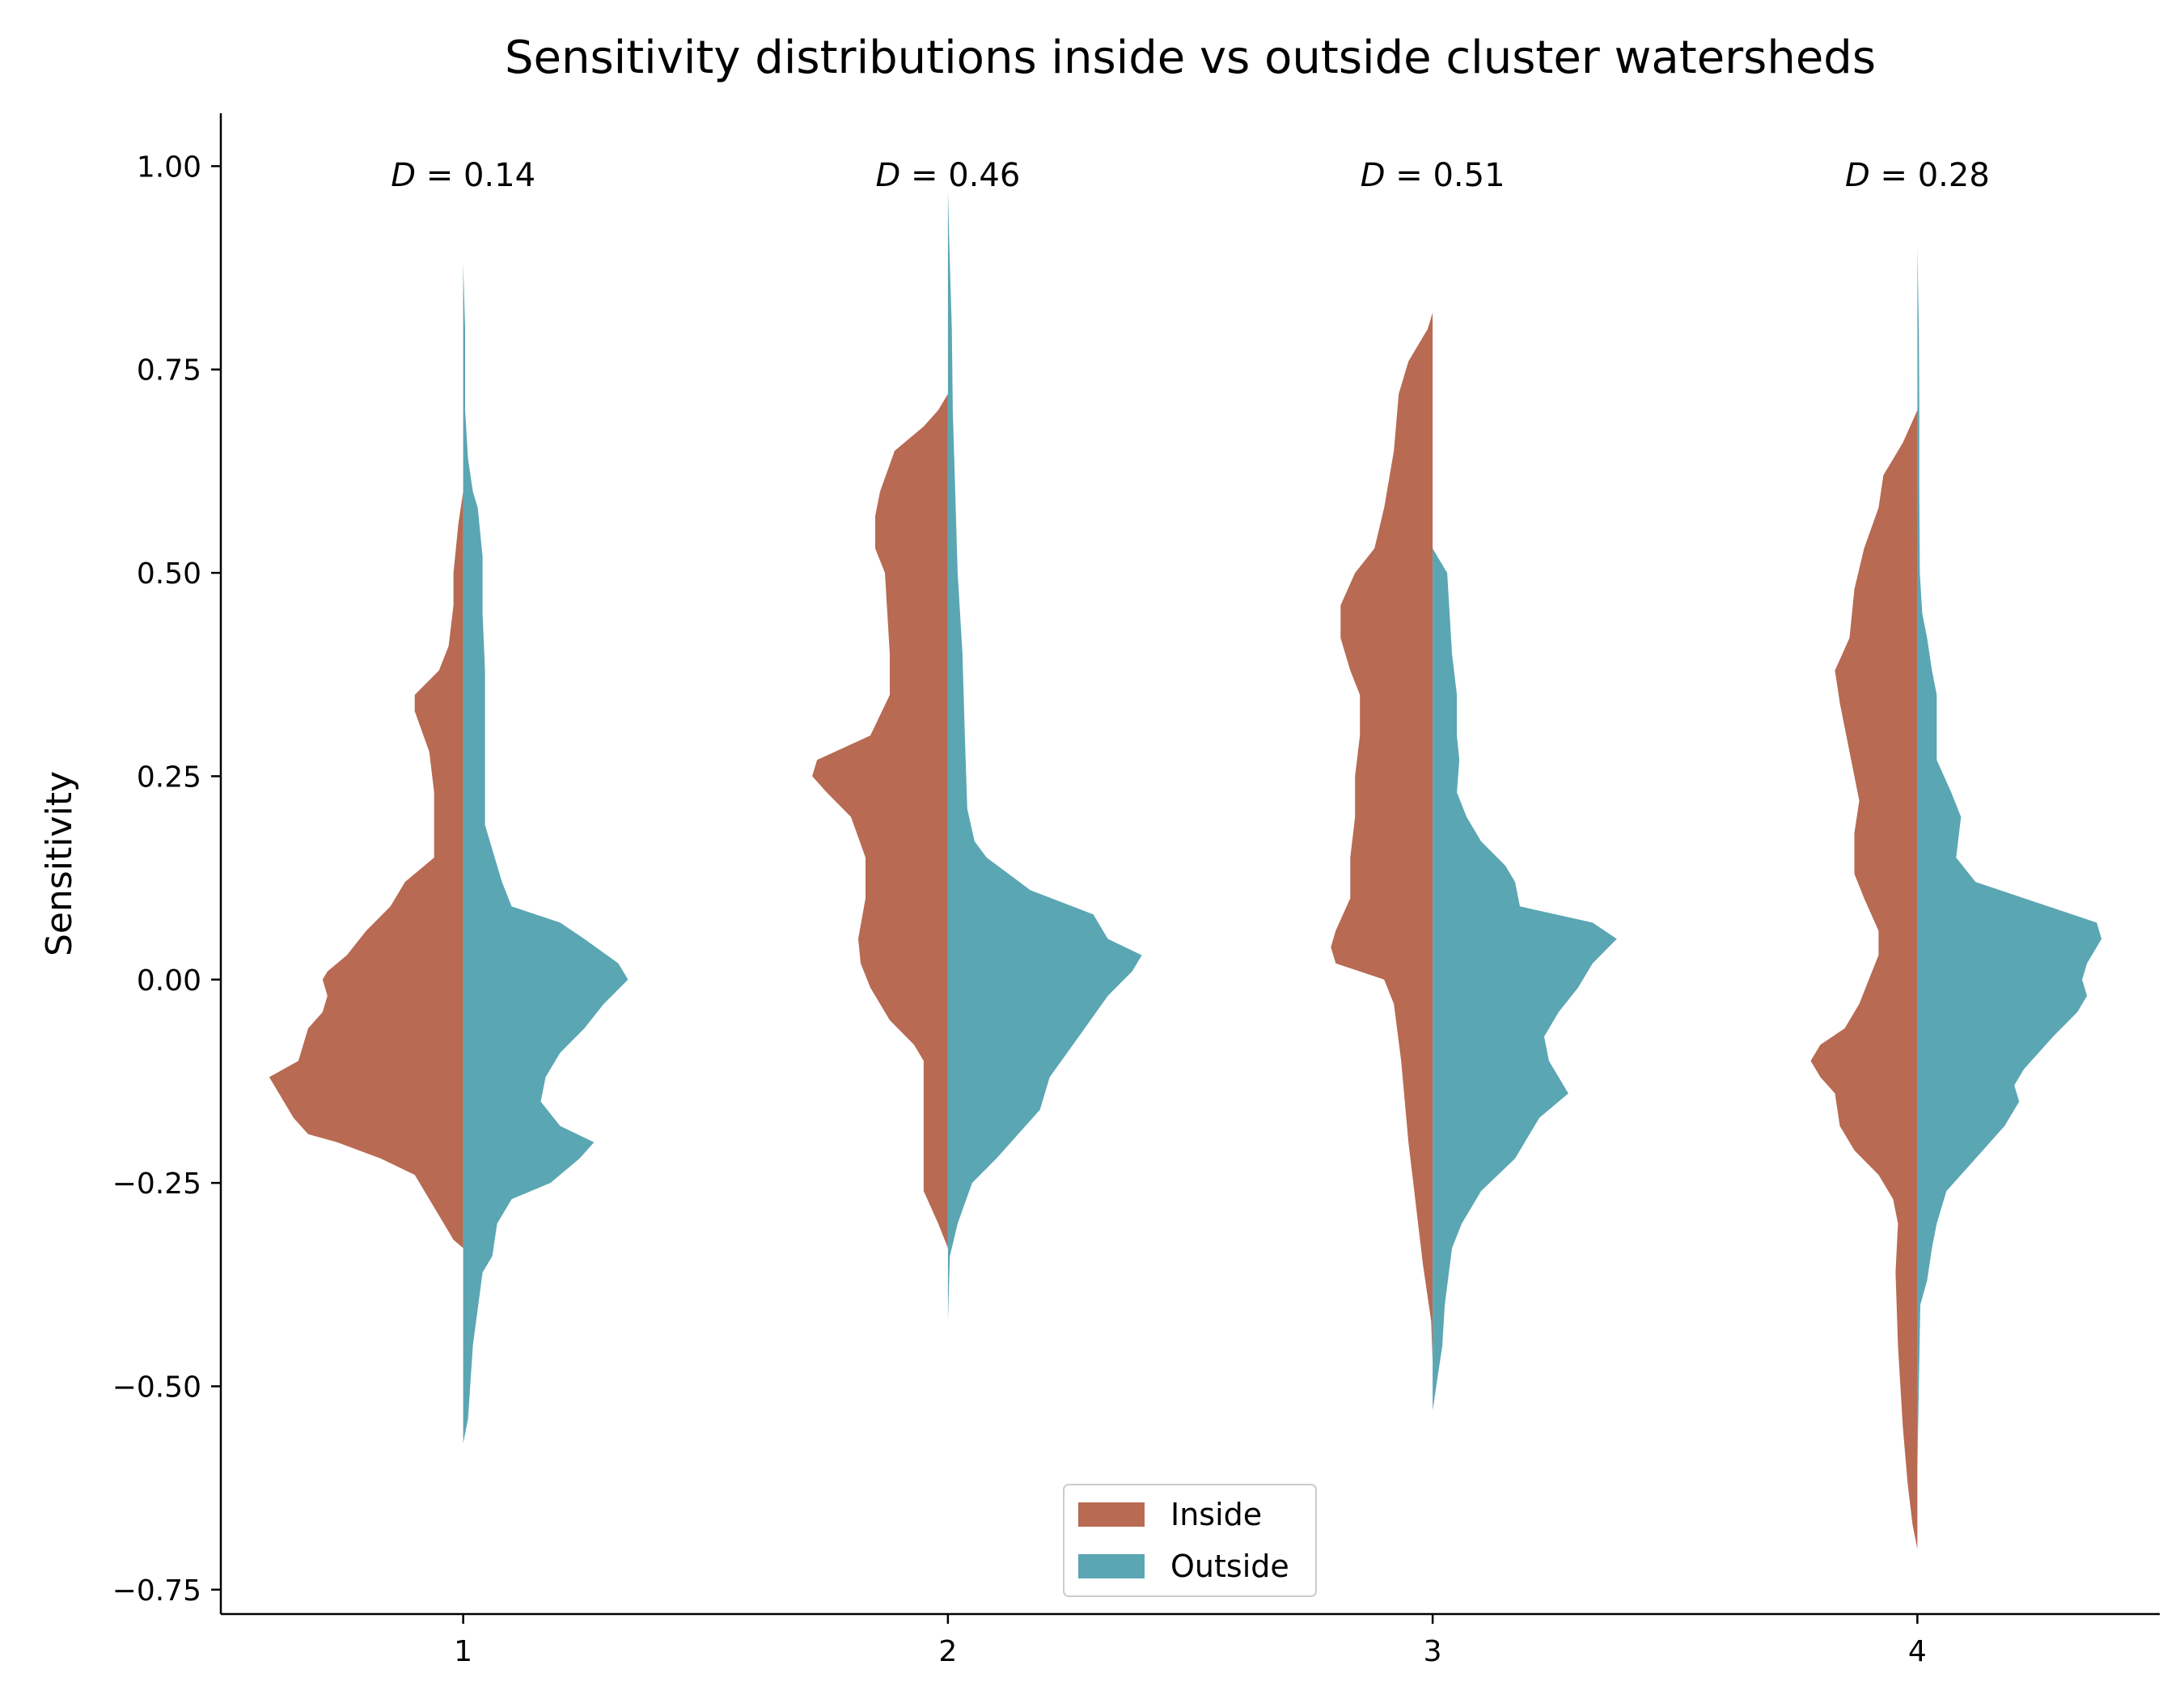 Image resolution: width=2184 pixels, height=1699 pixels. Describe the element at coordinates (169, 777) in the screenshot. I see `y-tick-label: 0.25` at that location.